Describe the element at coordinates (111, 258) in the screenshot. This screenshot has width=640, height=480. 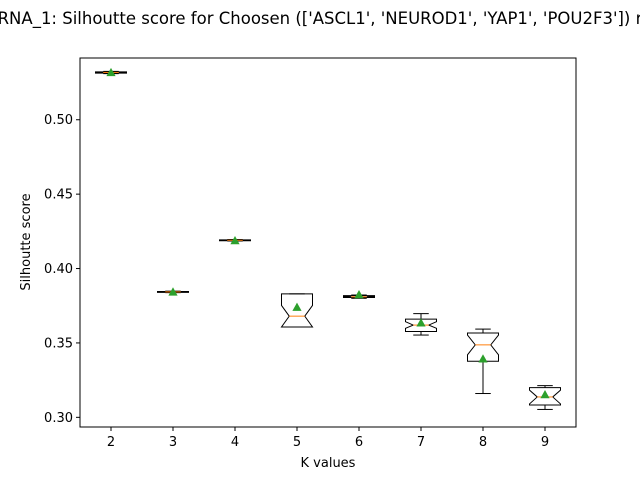
I see `box-group-2: 2` at that location.